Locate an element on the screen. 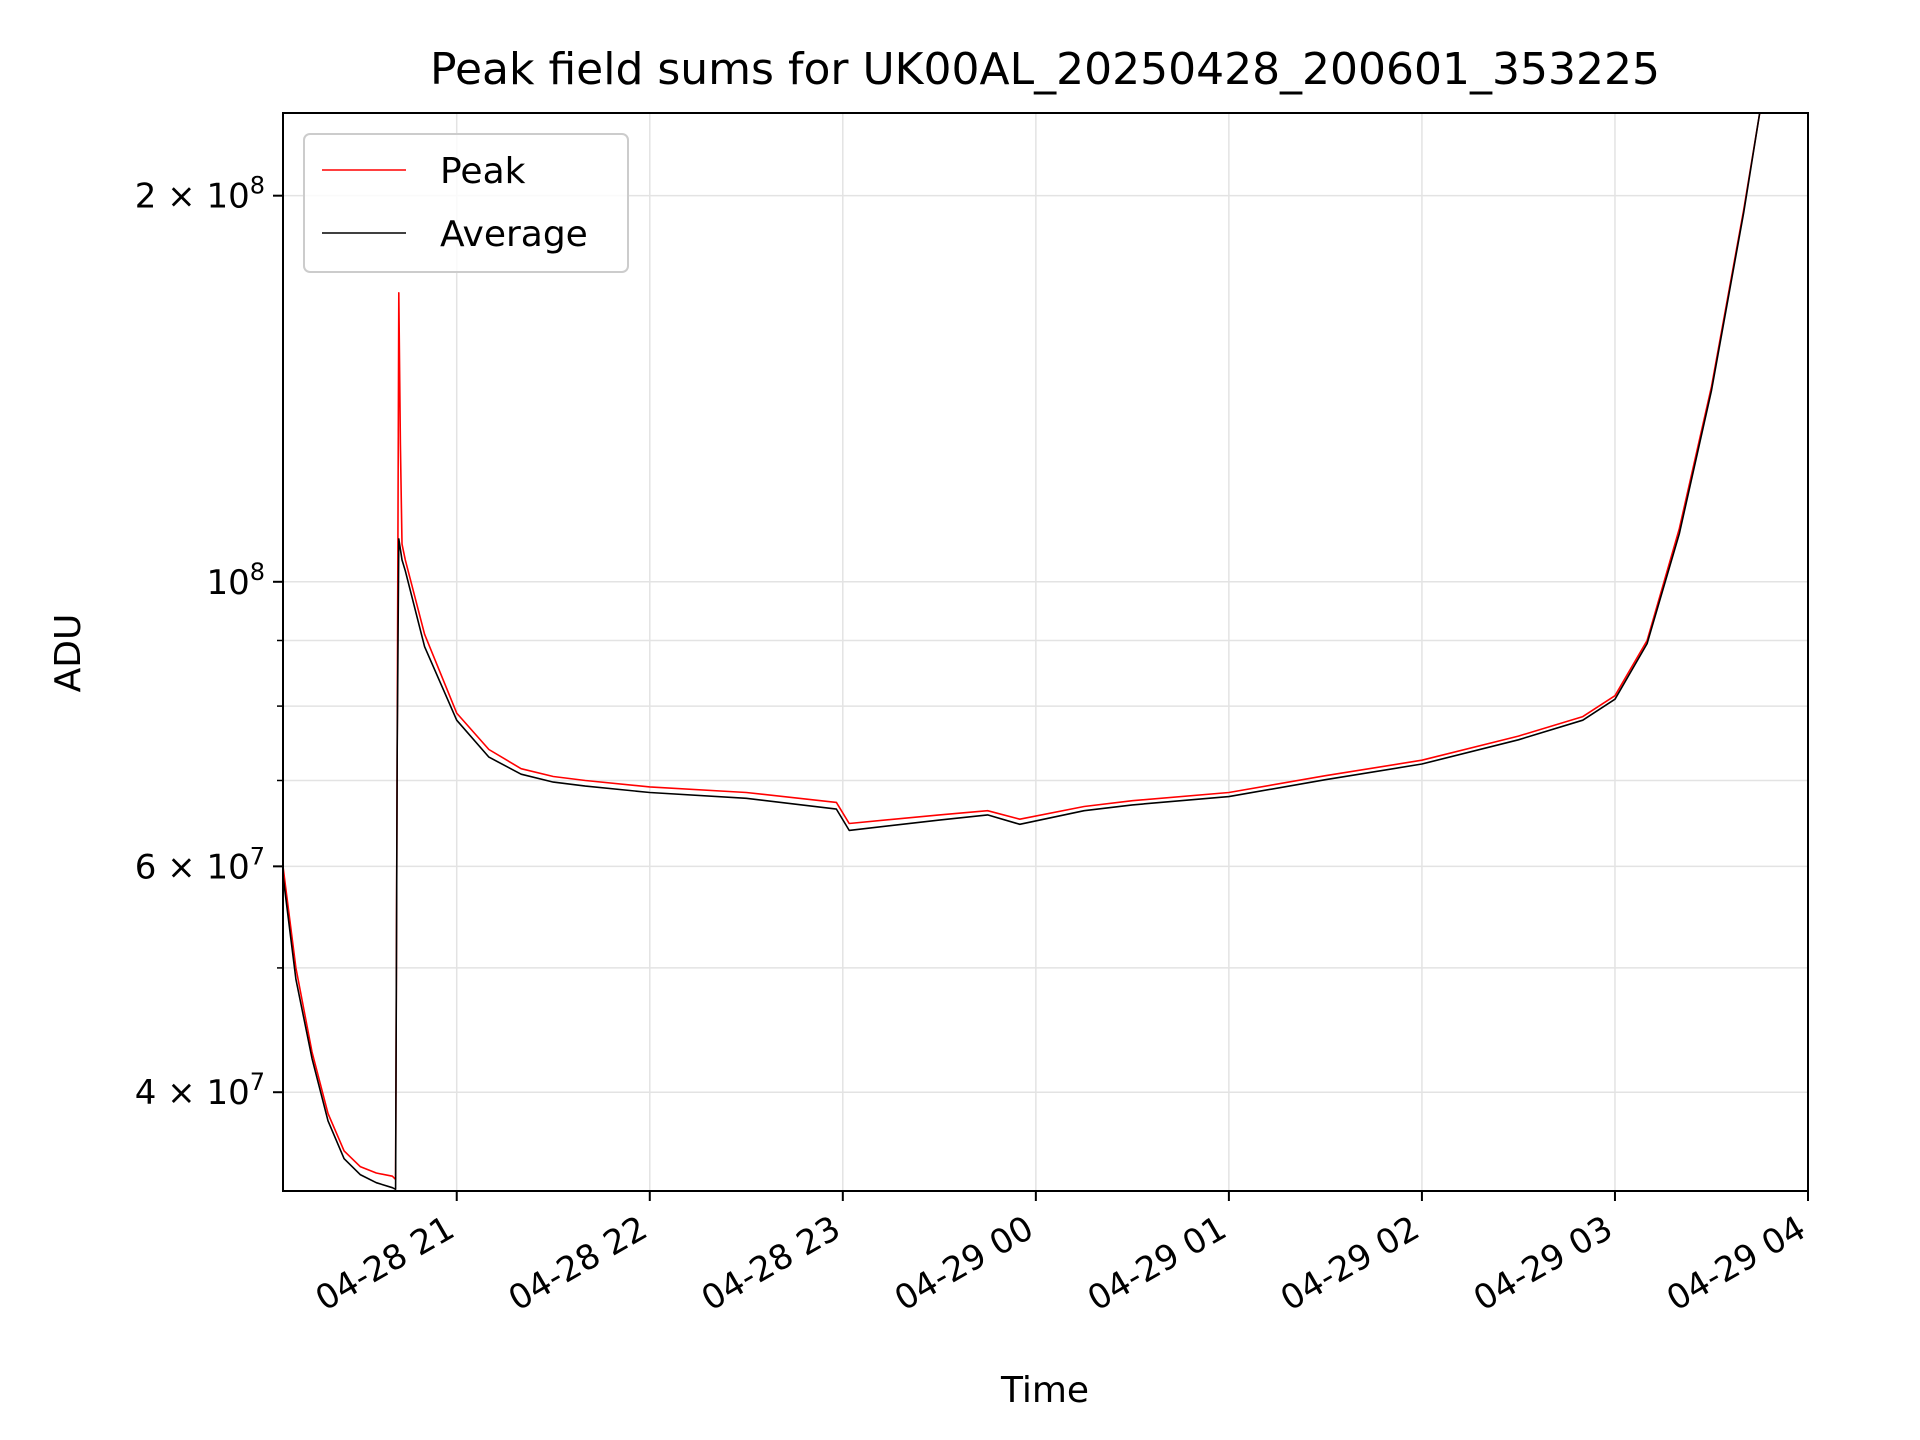 The height and width of the screenshot is (1440, 1920). x-axis-label: Time is located at coordinates (1044, 1390).